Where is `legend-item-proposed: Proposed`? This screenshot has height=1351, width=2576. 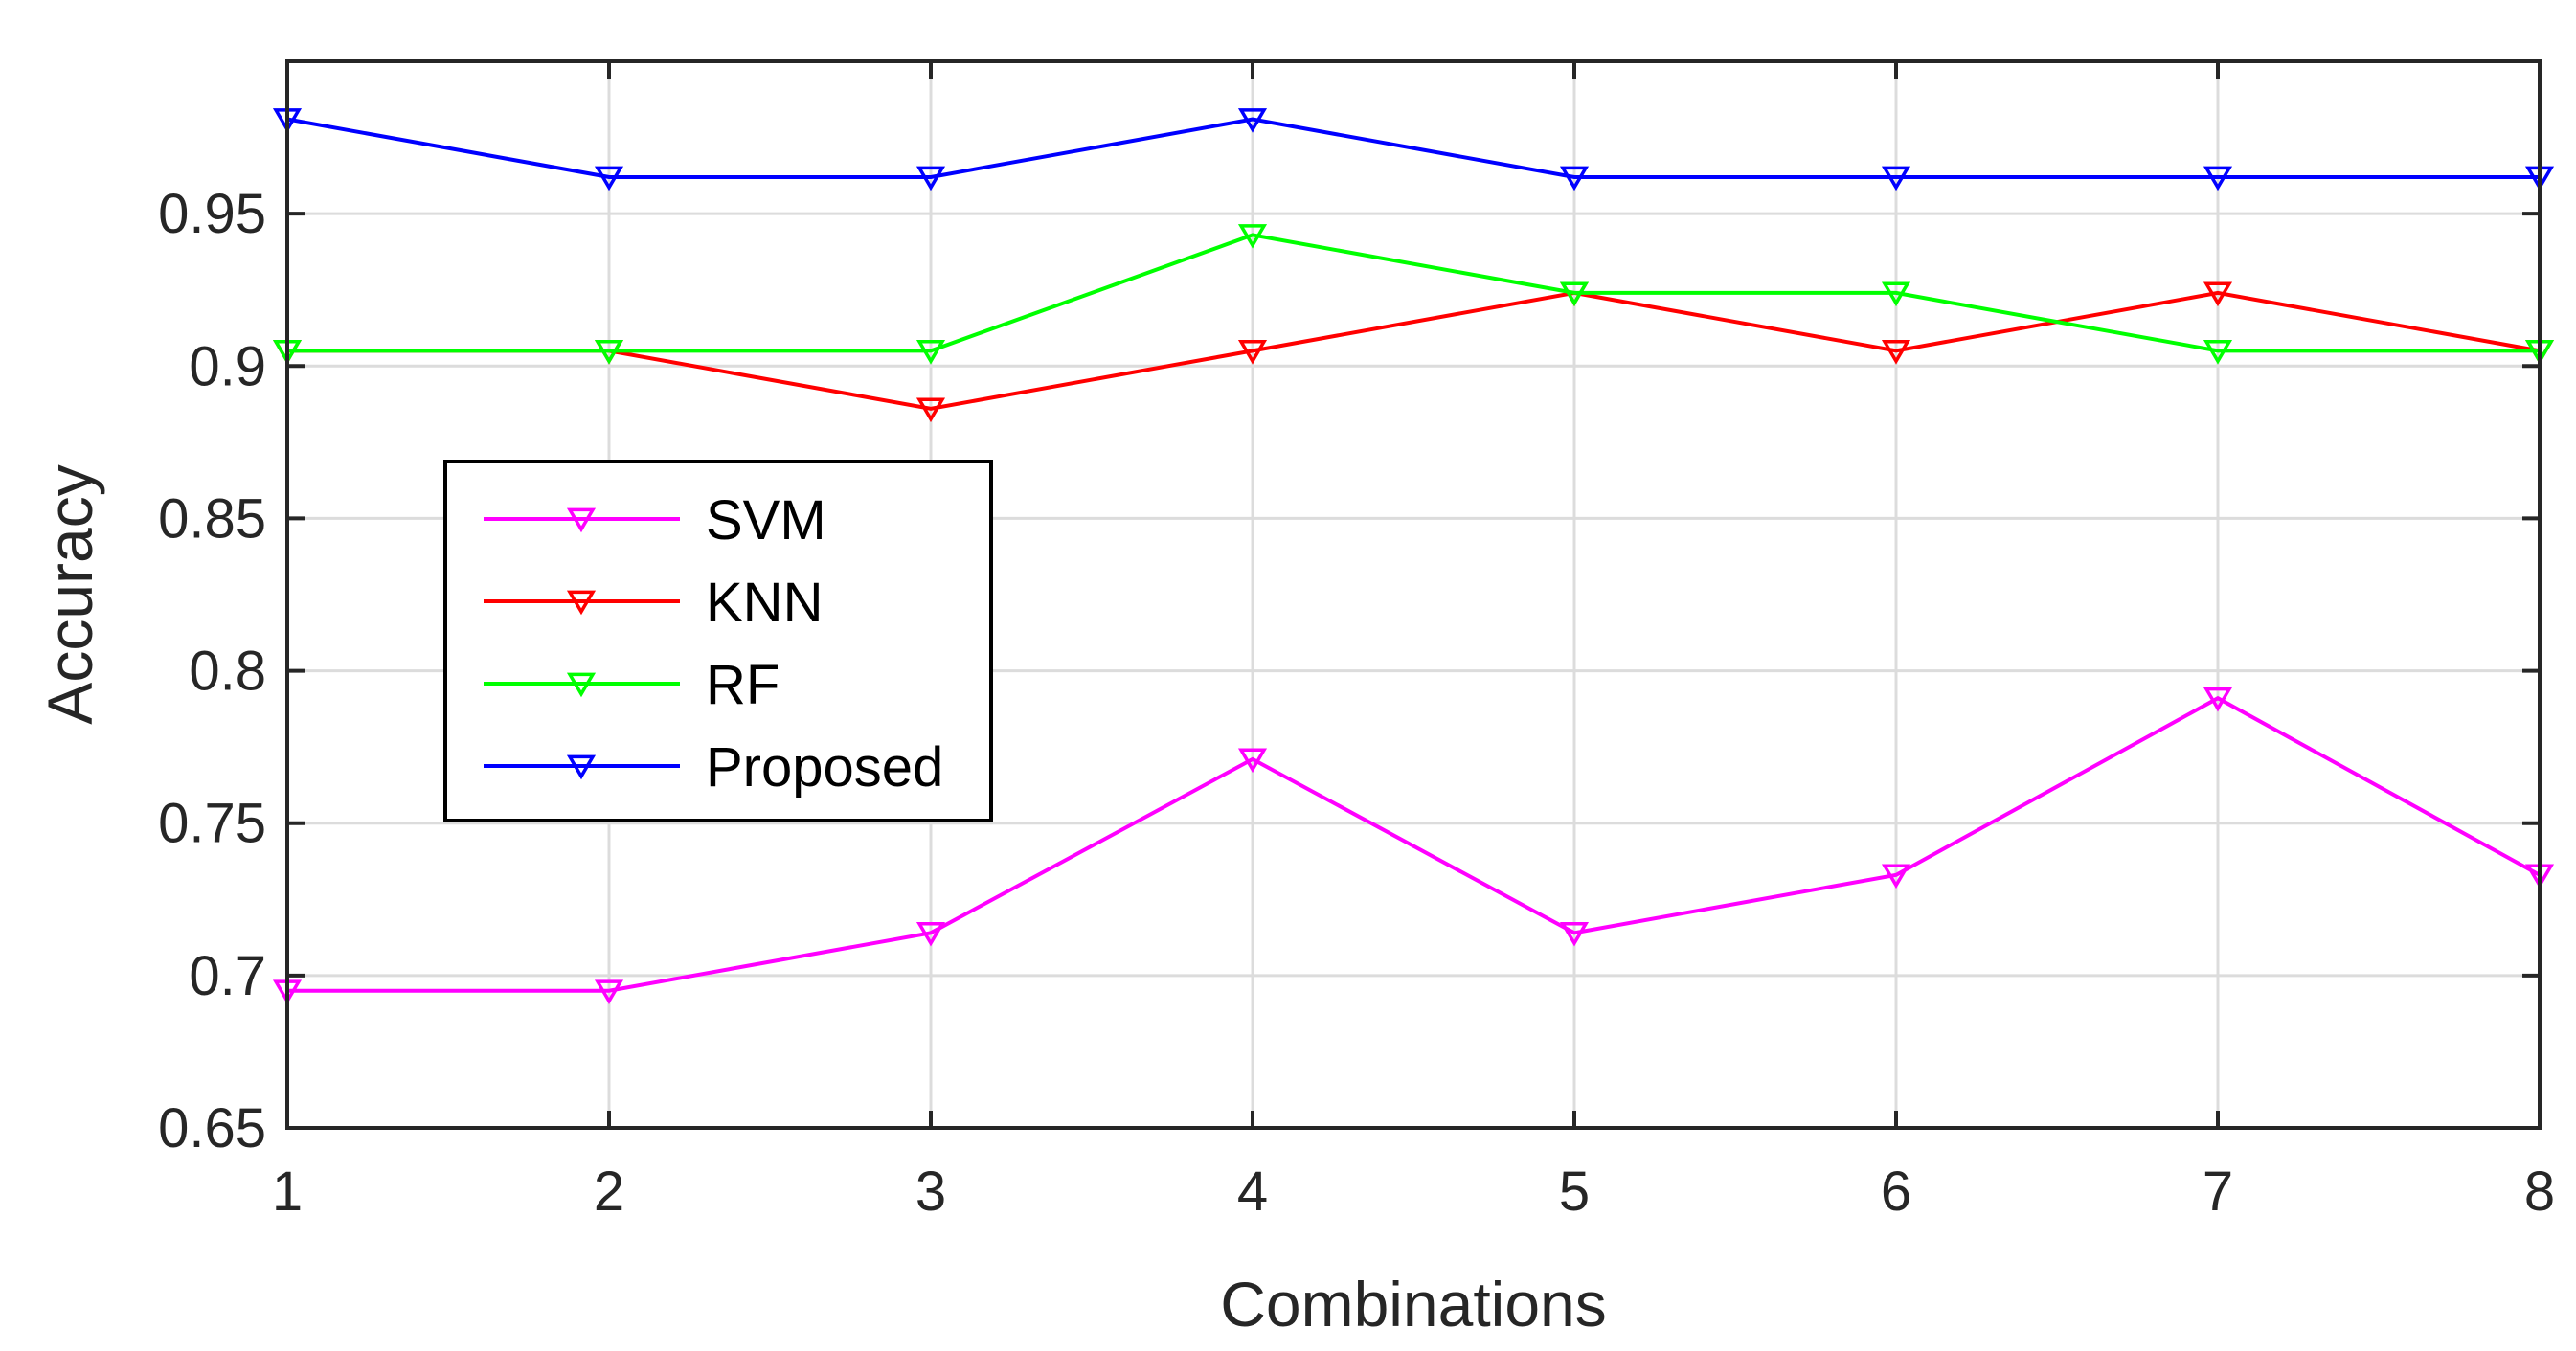
legend-item-proposed: Proposed is located at coordinates (713, 767).